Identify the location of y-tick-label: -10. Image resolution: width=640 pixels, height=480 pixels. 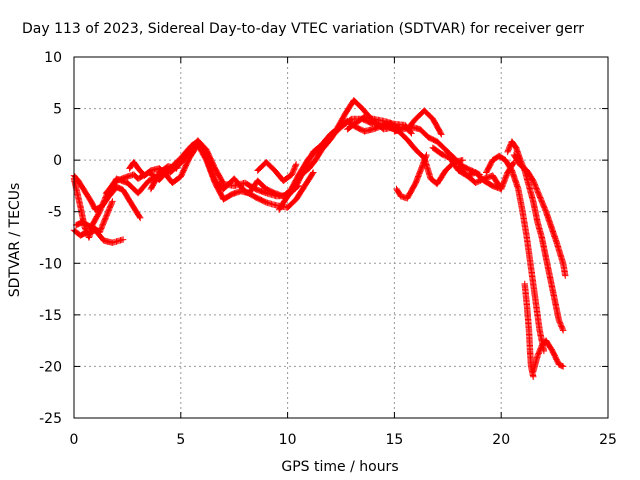
(50, 264).